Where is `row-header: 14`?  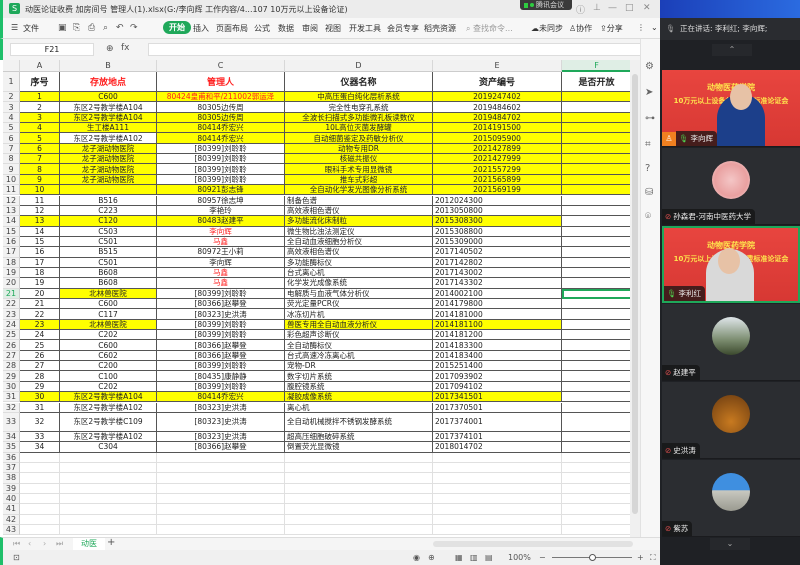
row-header: 14 is located at coordinates (11, 221).